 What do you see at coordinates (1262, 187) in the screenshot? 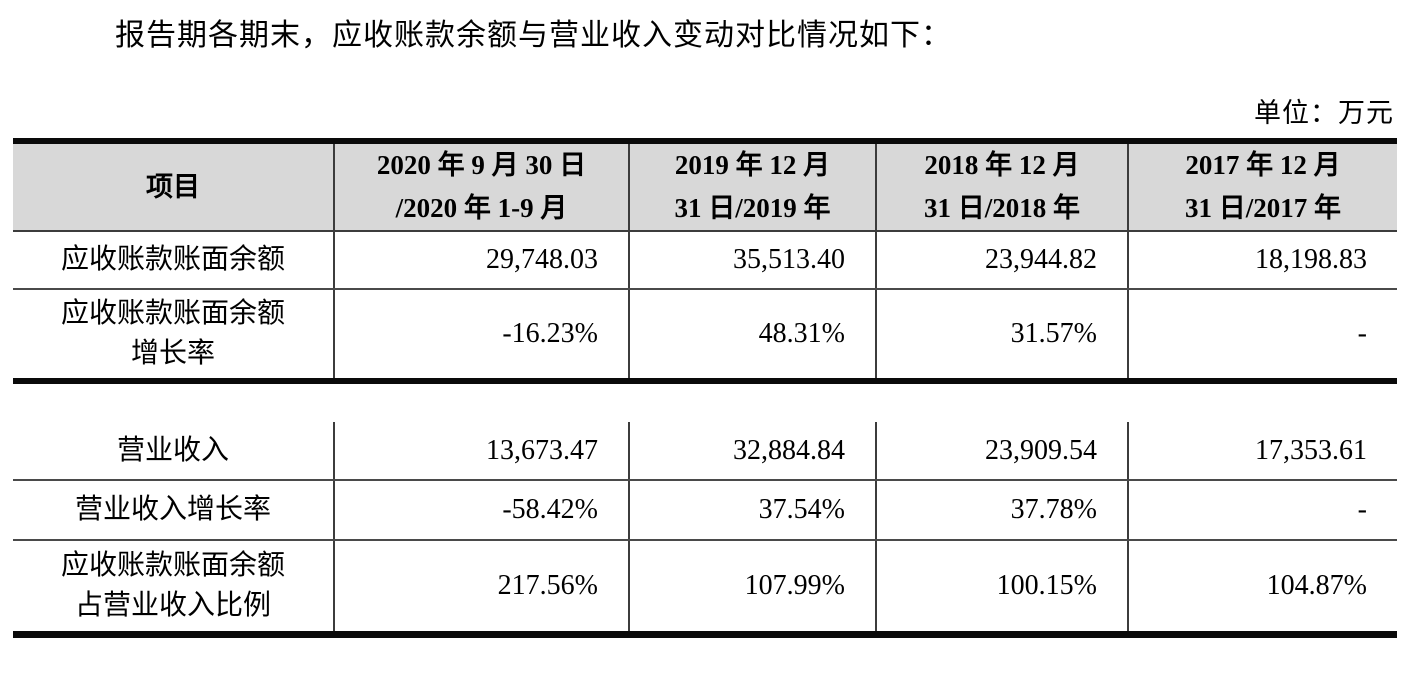
I see `header-cell-2017: 2017 年 12 月 31 日/2017 年` at bounding box center [1262, 187].